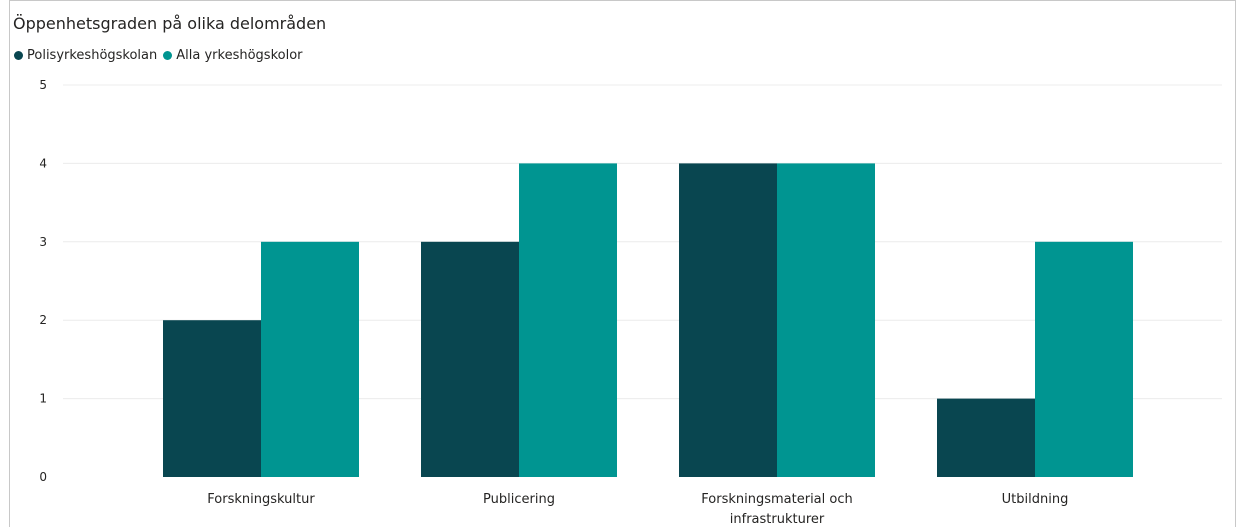  I want to click on chart-title: Öppenhetsgraden på olika delområden, so click(170, 23).